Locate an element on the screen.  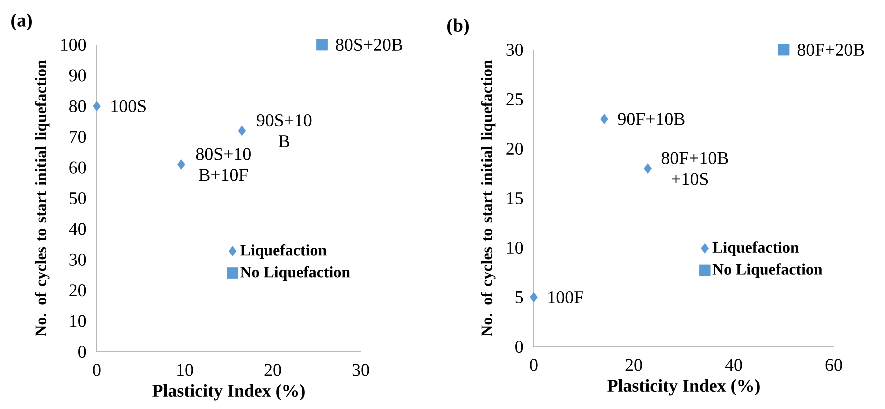
annotation: 80S+20B is located at coordinates (369, 45).